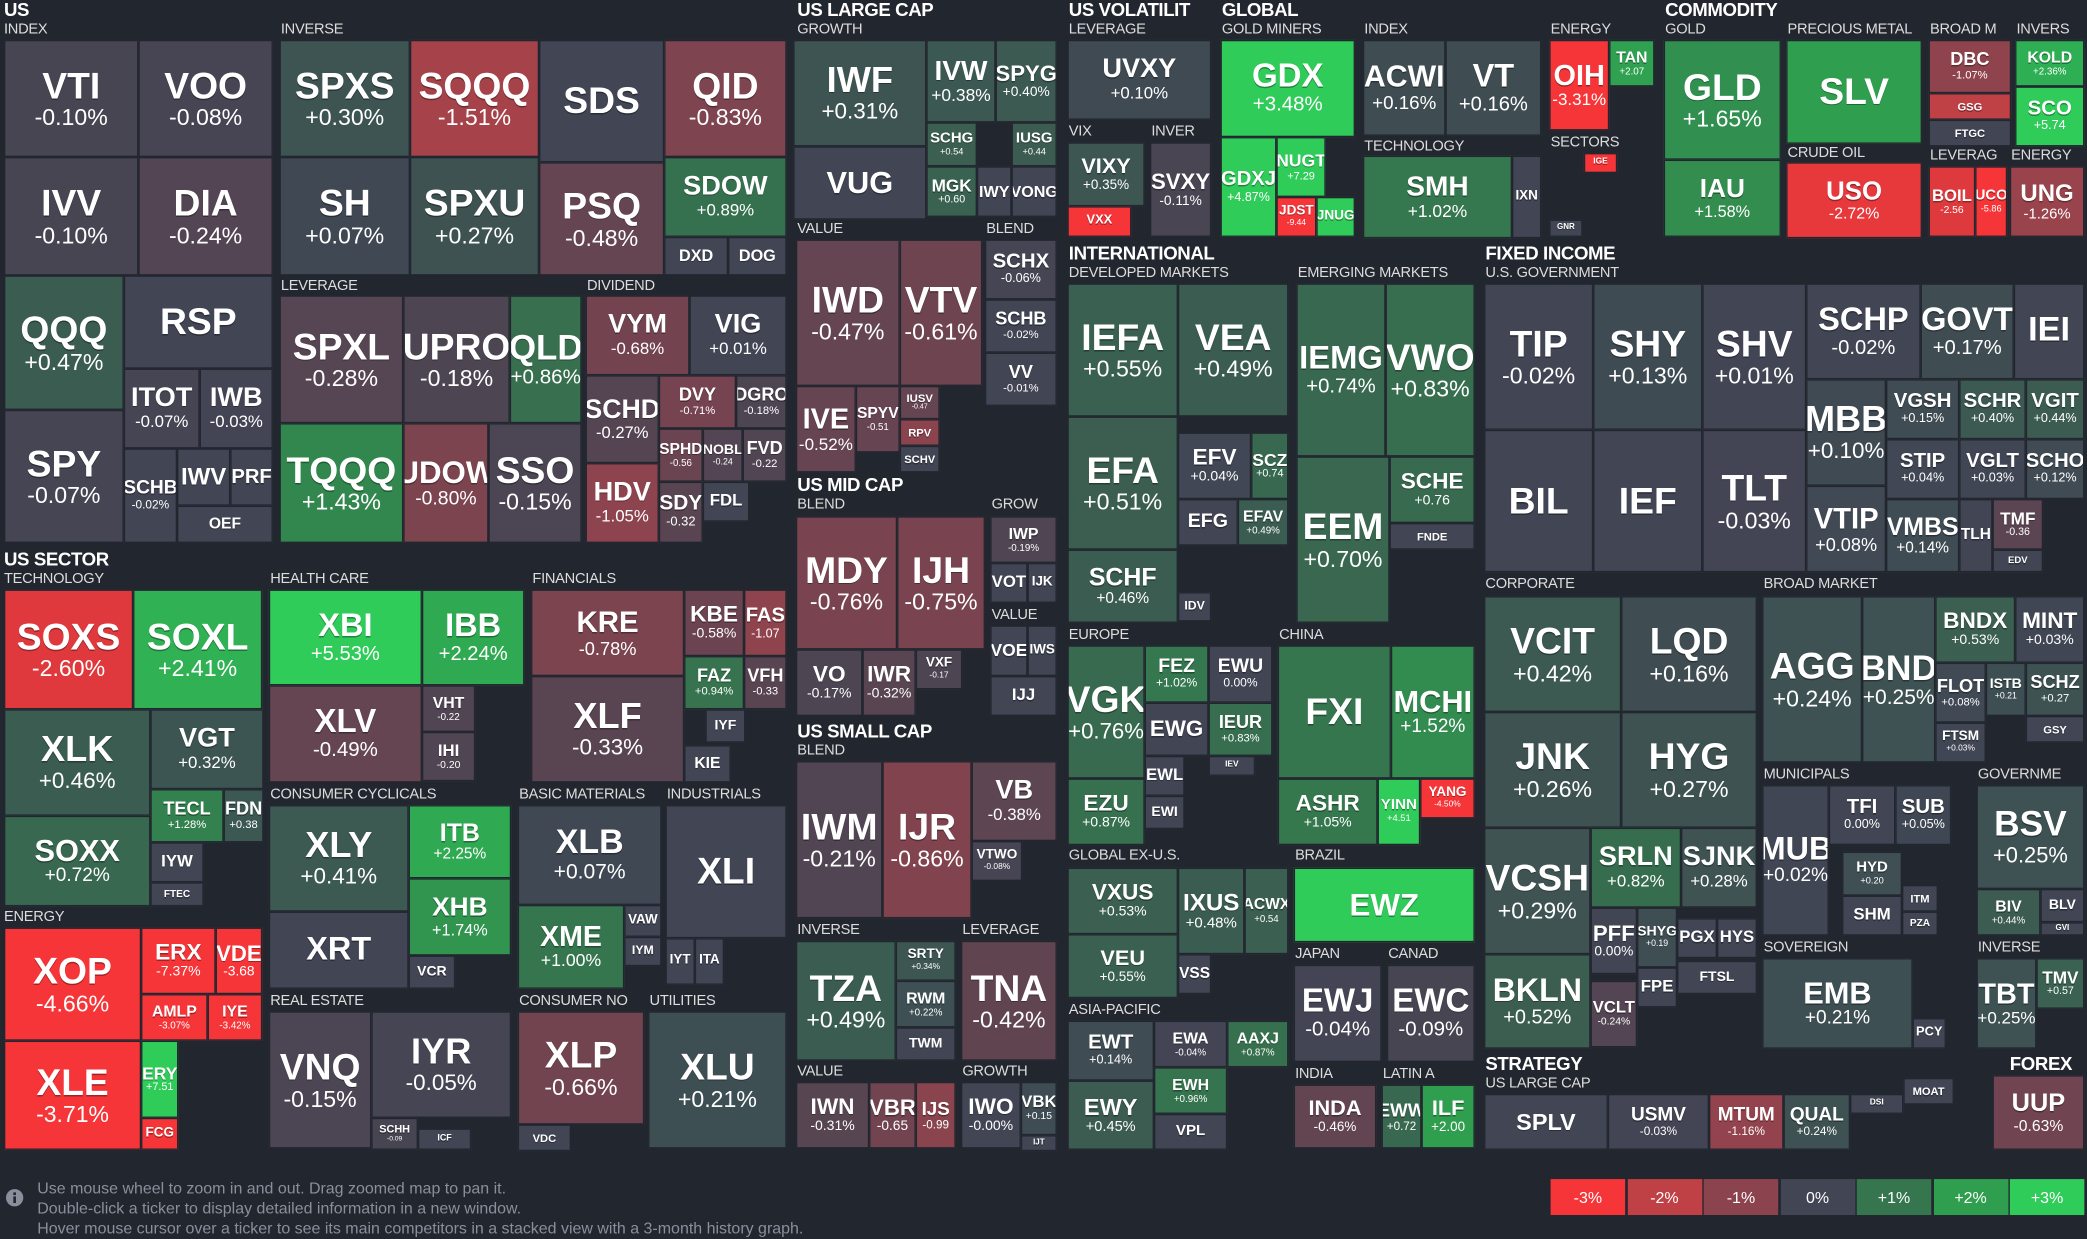 The image size is (2087, 1239). What do you see at coordinates (1194, 607) in the screenshot?
I see `ticker-tile: IDV` at bounding box center [1194, 607].